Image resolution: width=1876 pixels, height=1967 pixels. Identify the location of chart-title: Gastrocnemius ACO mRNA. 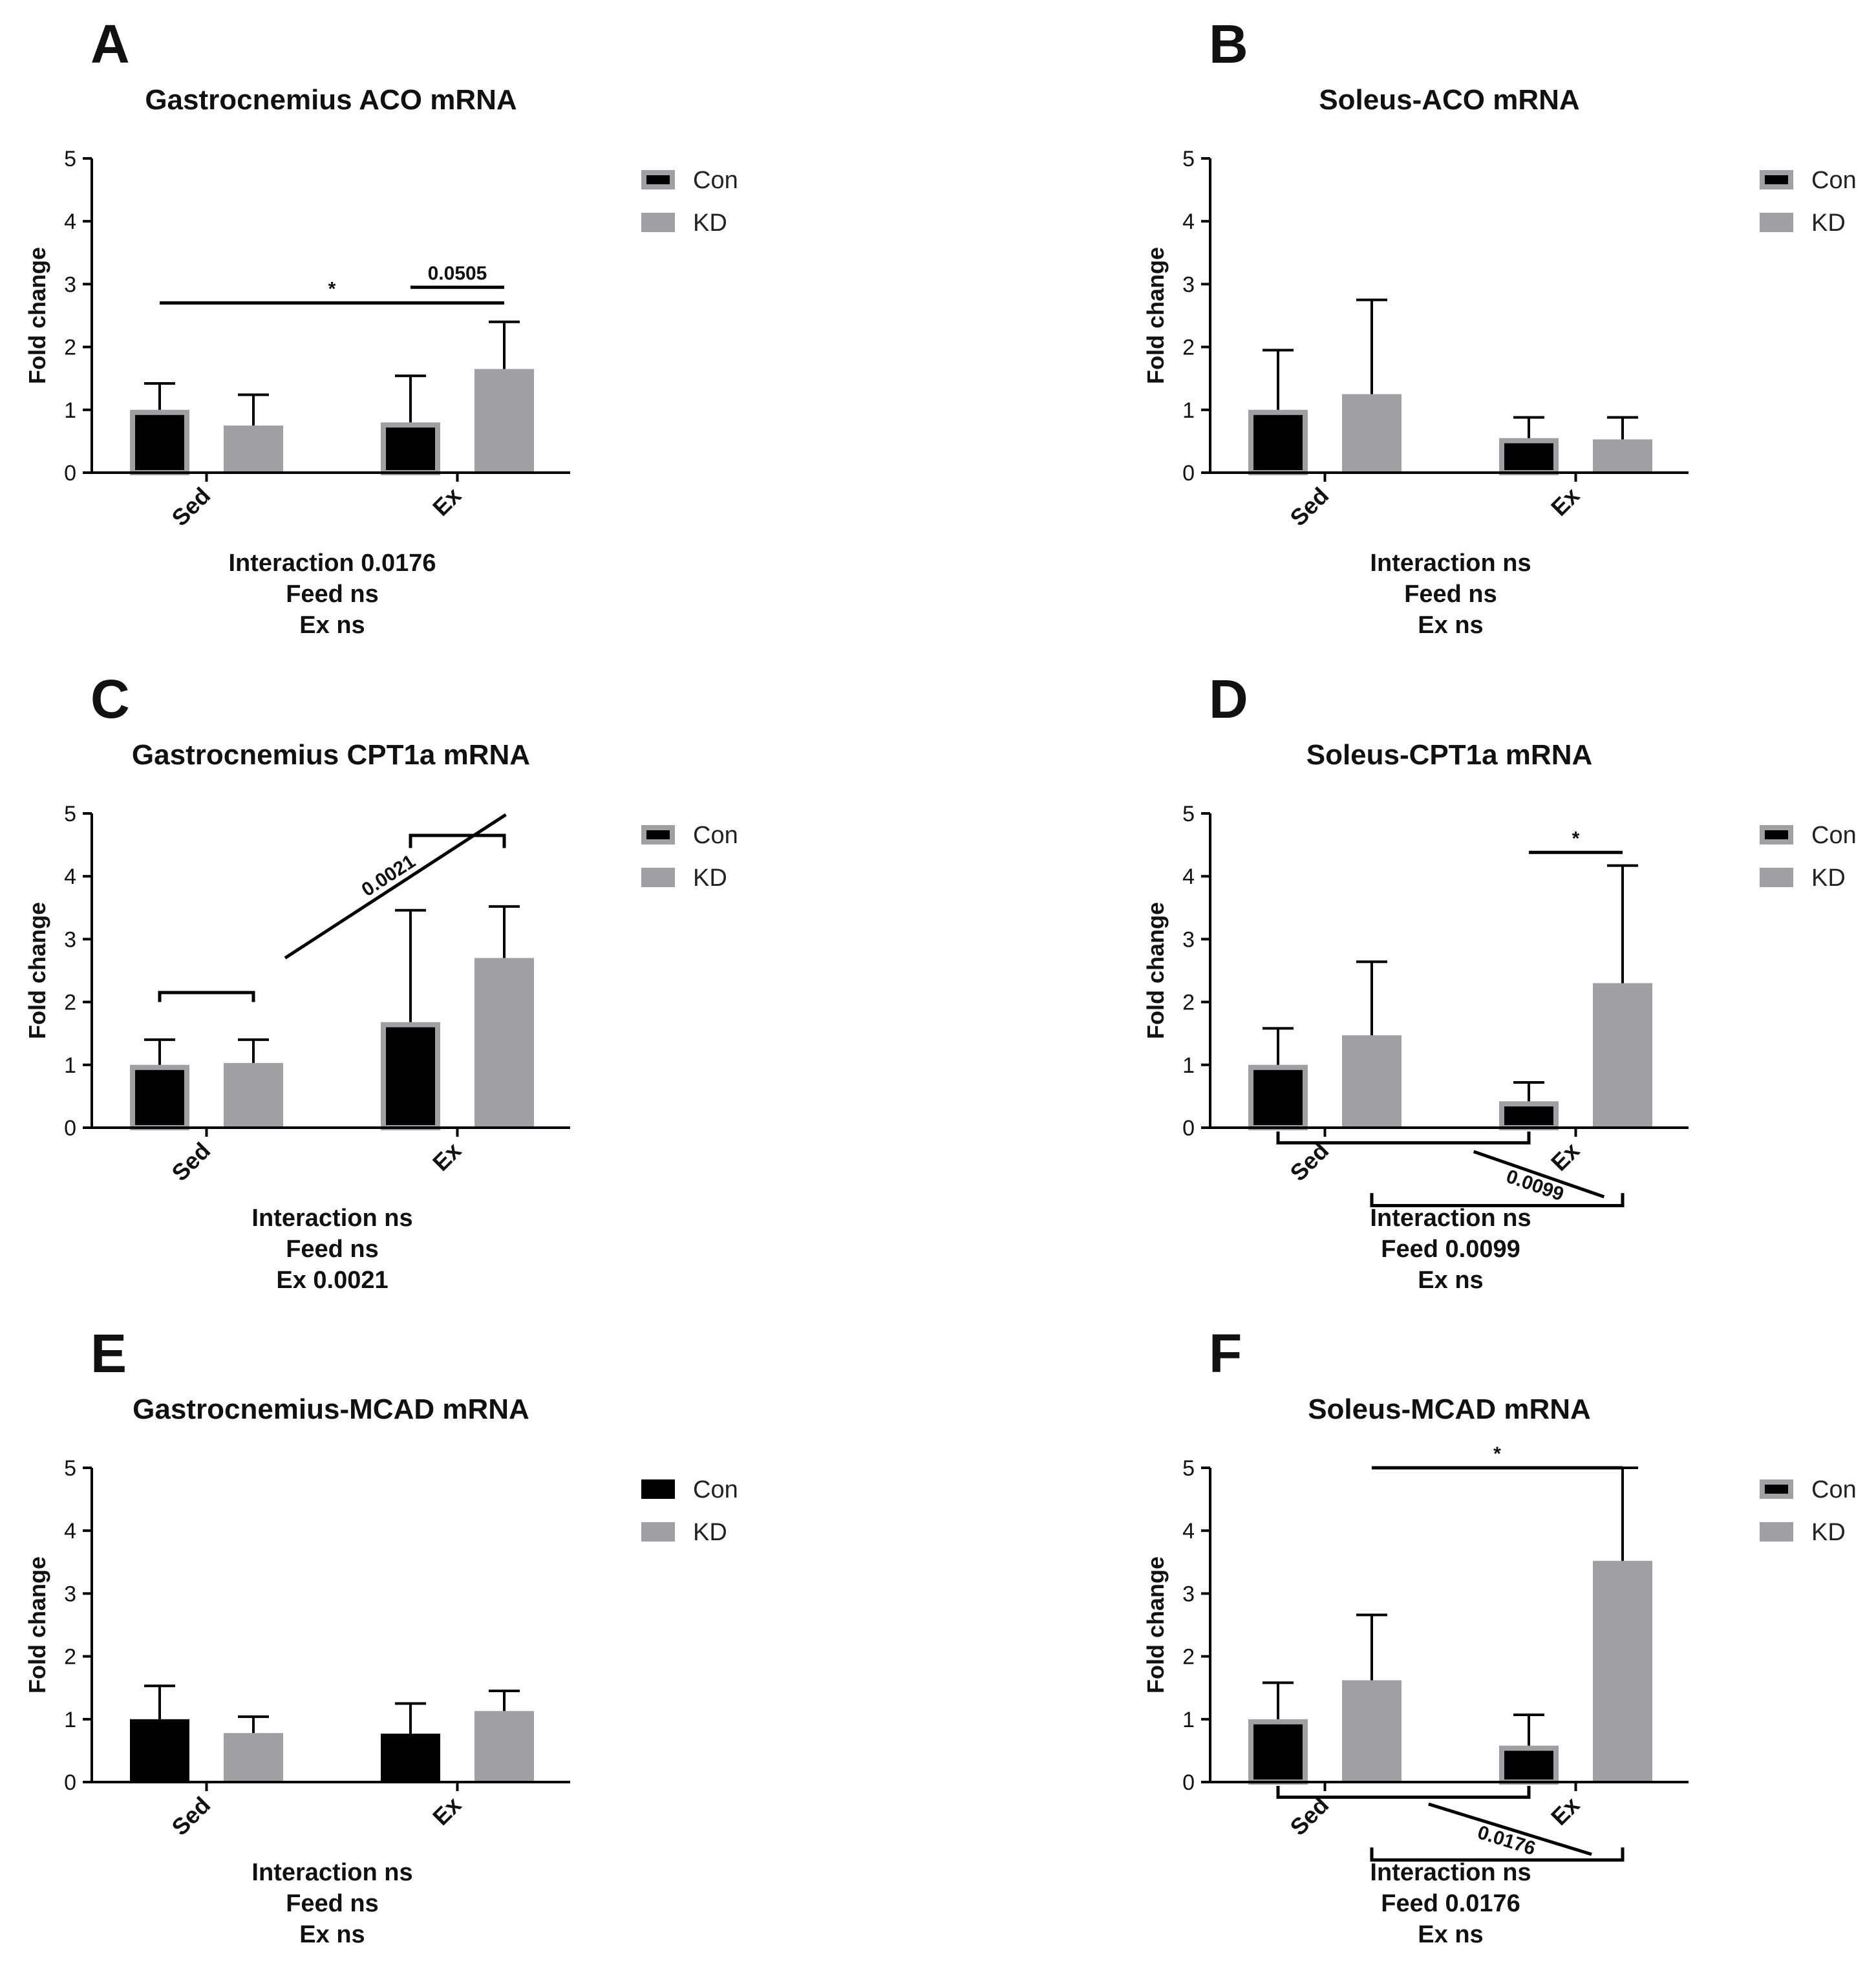
(331, 100).